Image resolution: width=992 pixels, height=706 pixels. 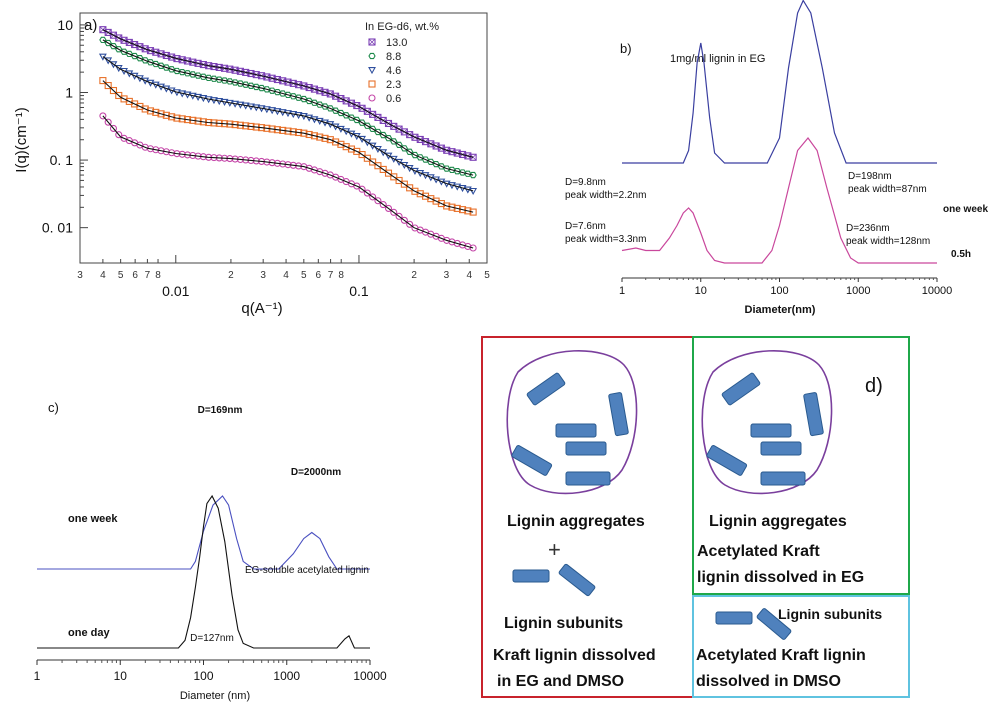 I want to click on annotation-c-d169: D=169nm, so click(x=220, y=410).